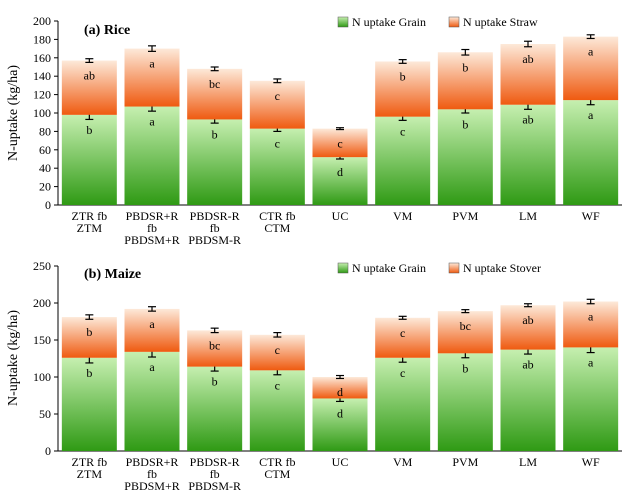  I want to click on y-tick-label: 40, so click(45, 168).